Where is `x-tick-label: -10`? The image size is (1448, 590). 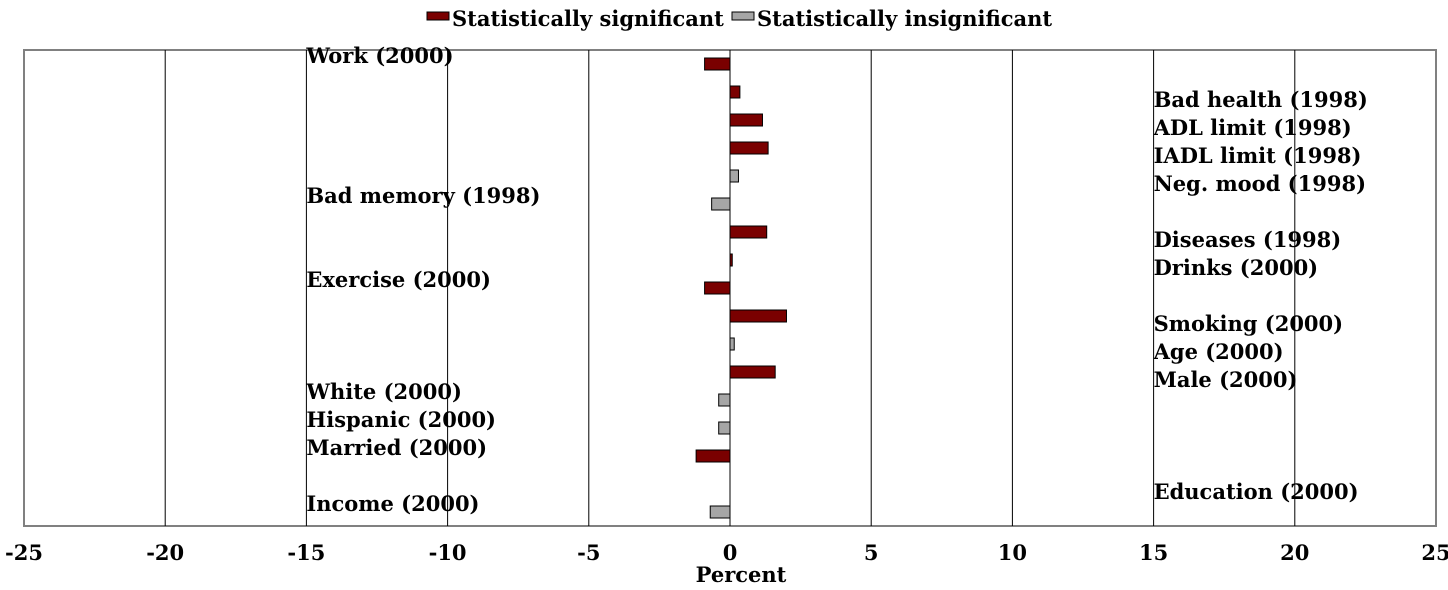
x-tick-label: -10 is located at coordinates (448, 552).